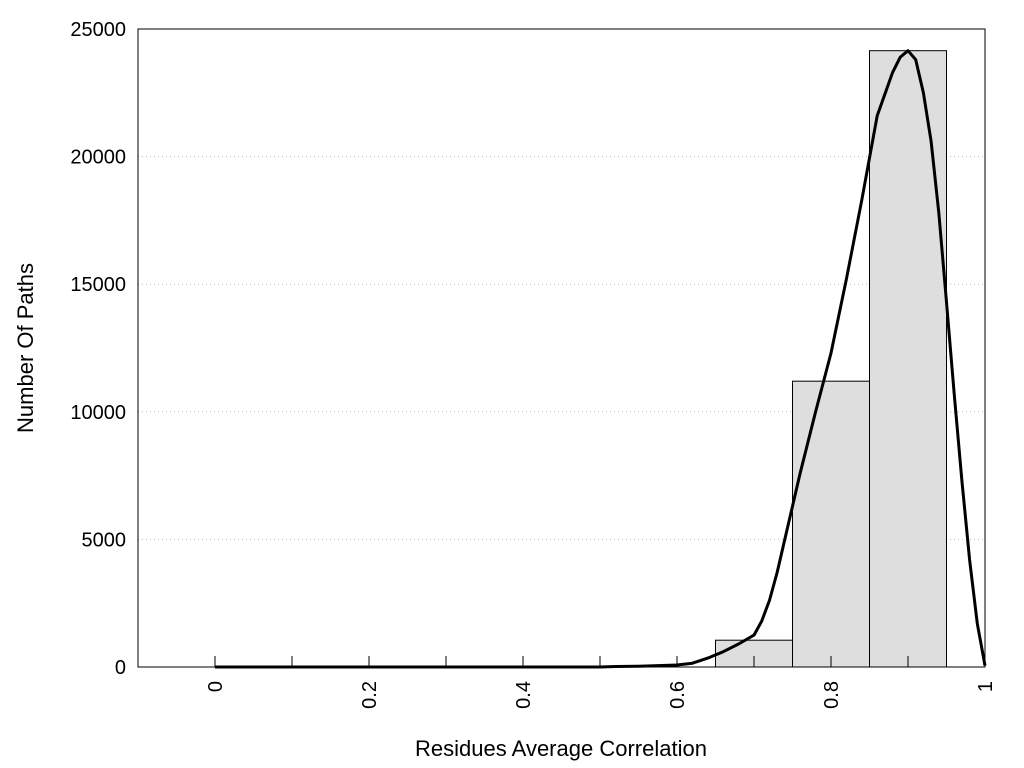  Describe the element at coordinates (832, 695) in the screenshot. I see `x-tick-label: 0.8` at that location.